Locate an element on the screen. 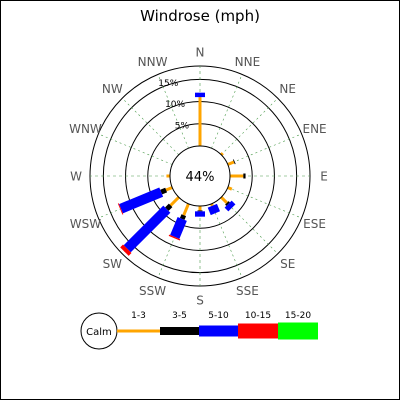 The image size is (400, 400). direction-label-sw: SW is located at coordinates (113, 264).